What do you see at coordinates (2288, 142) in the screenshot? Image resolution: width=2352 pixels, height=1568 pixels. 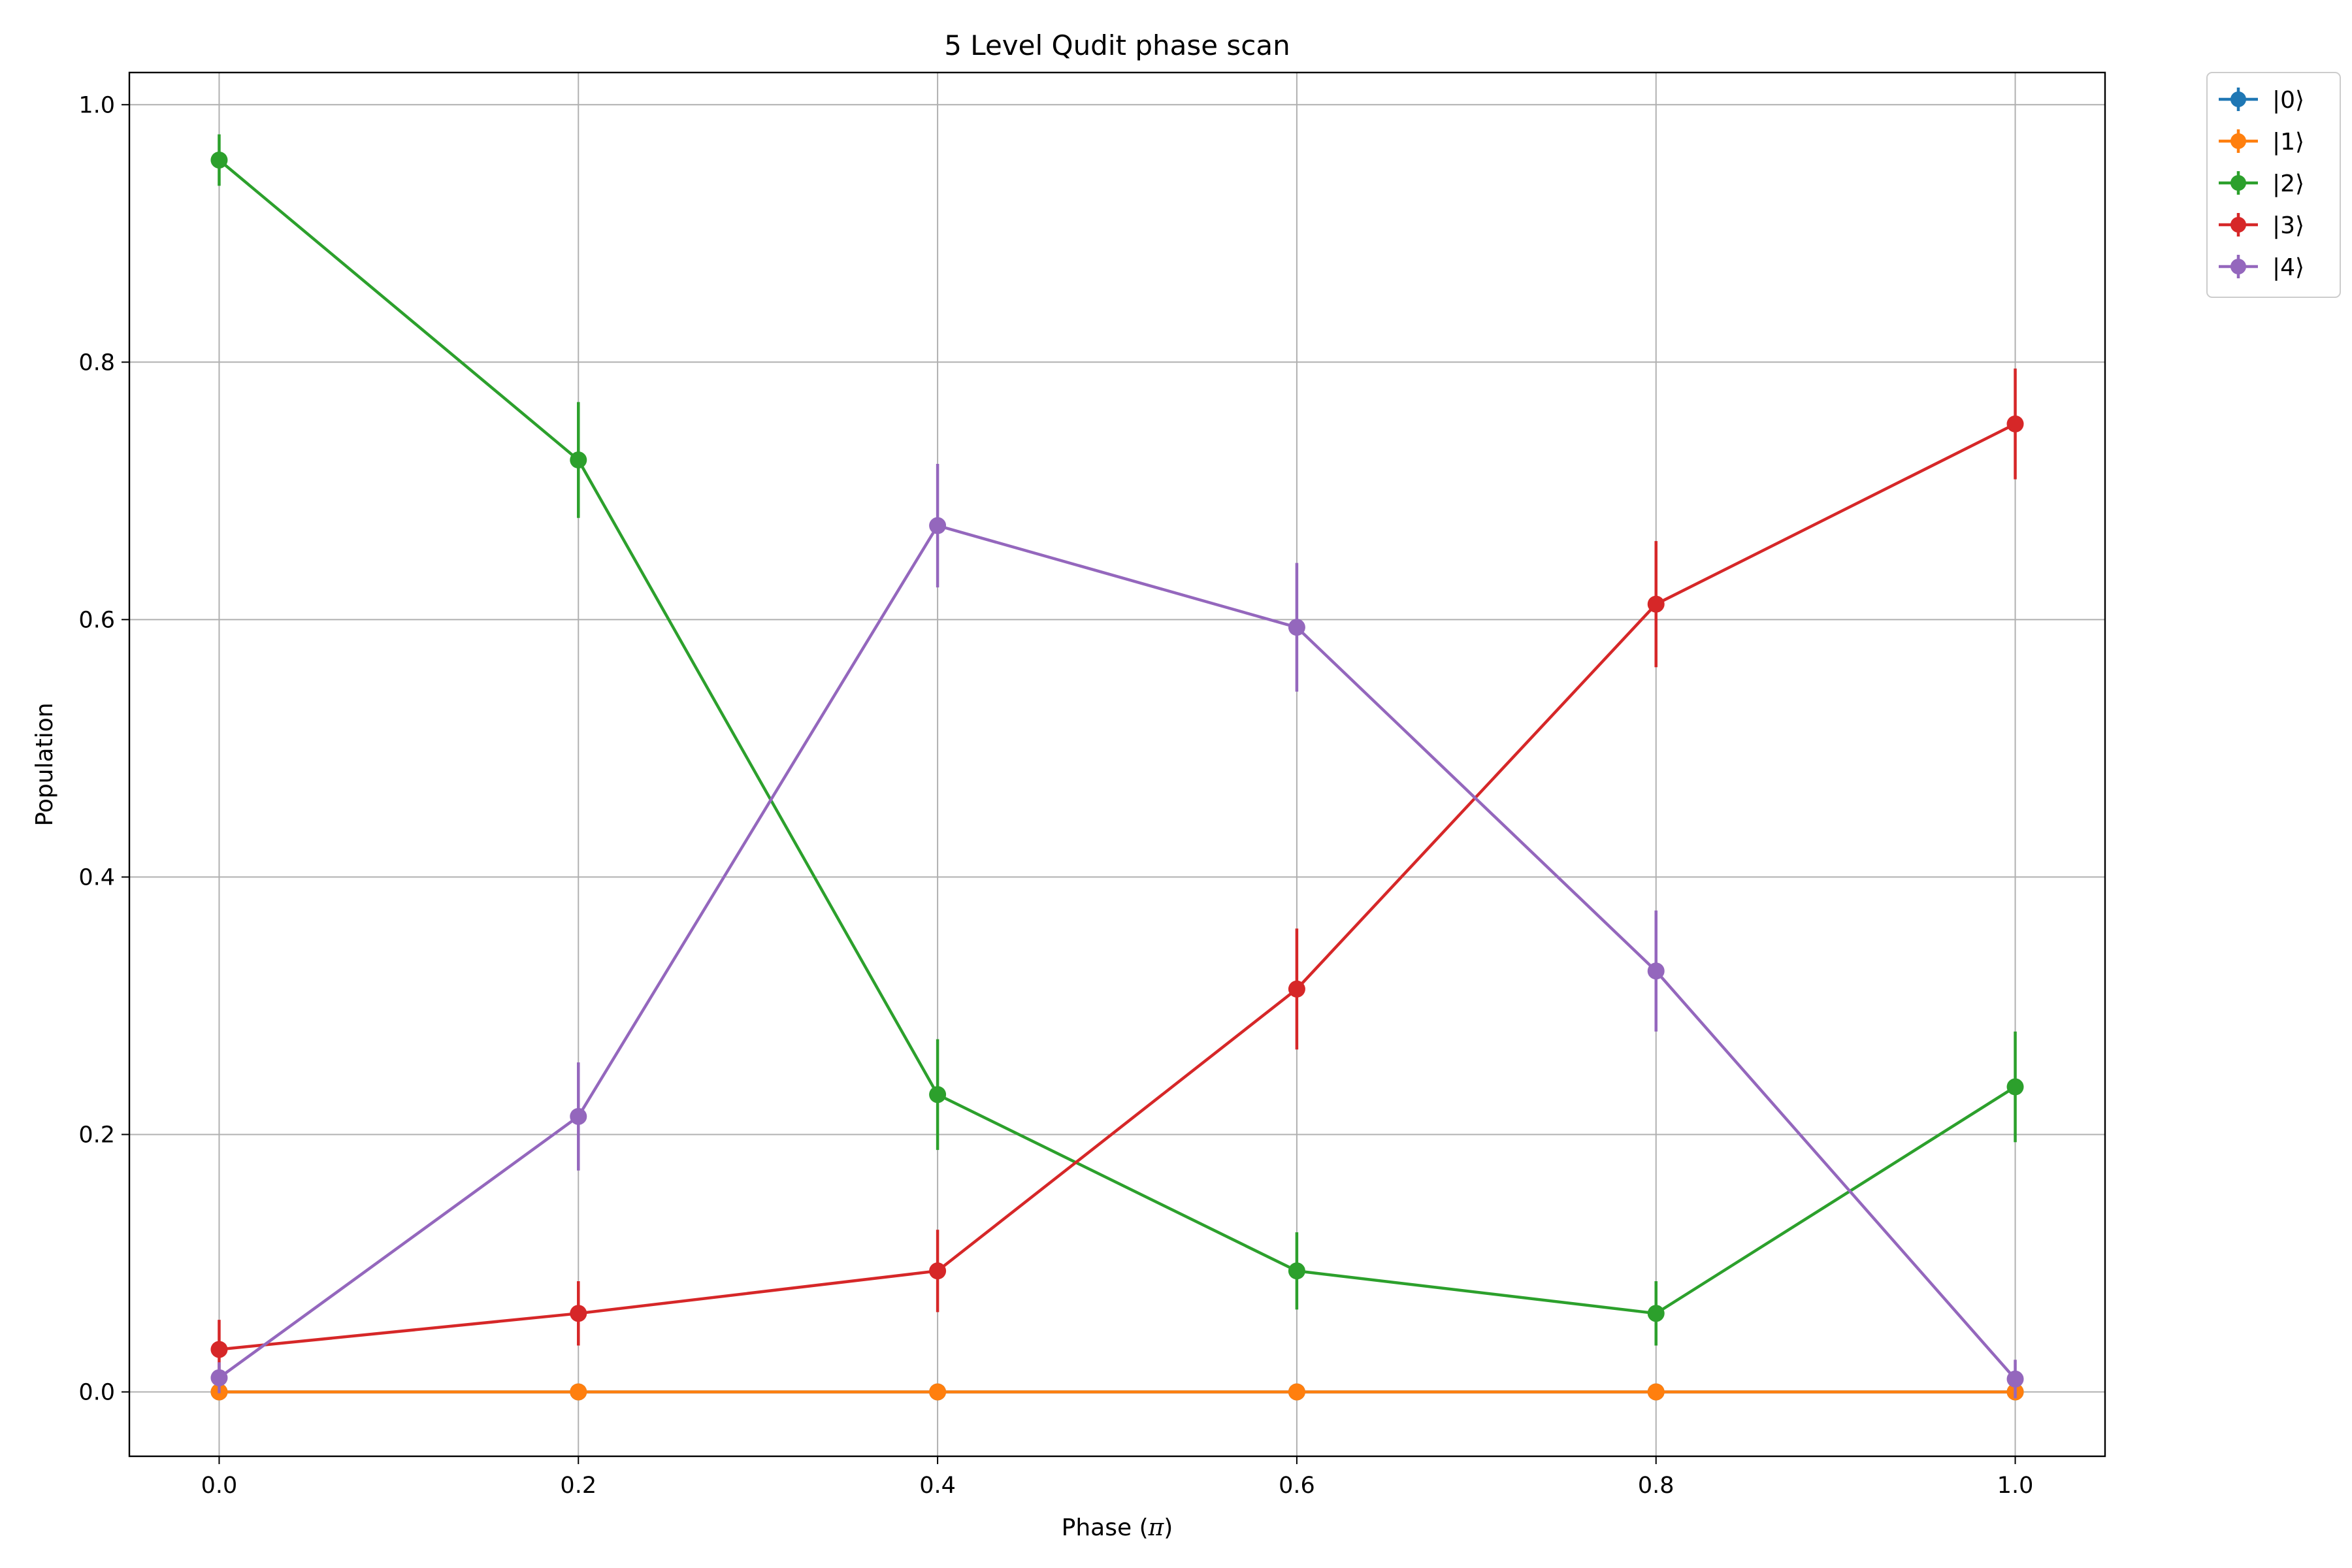 I see `legend-label: |1⟩` at bounding box center [2288, 142].